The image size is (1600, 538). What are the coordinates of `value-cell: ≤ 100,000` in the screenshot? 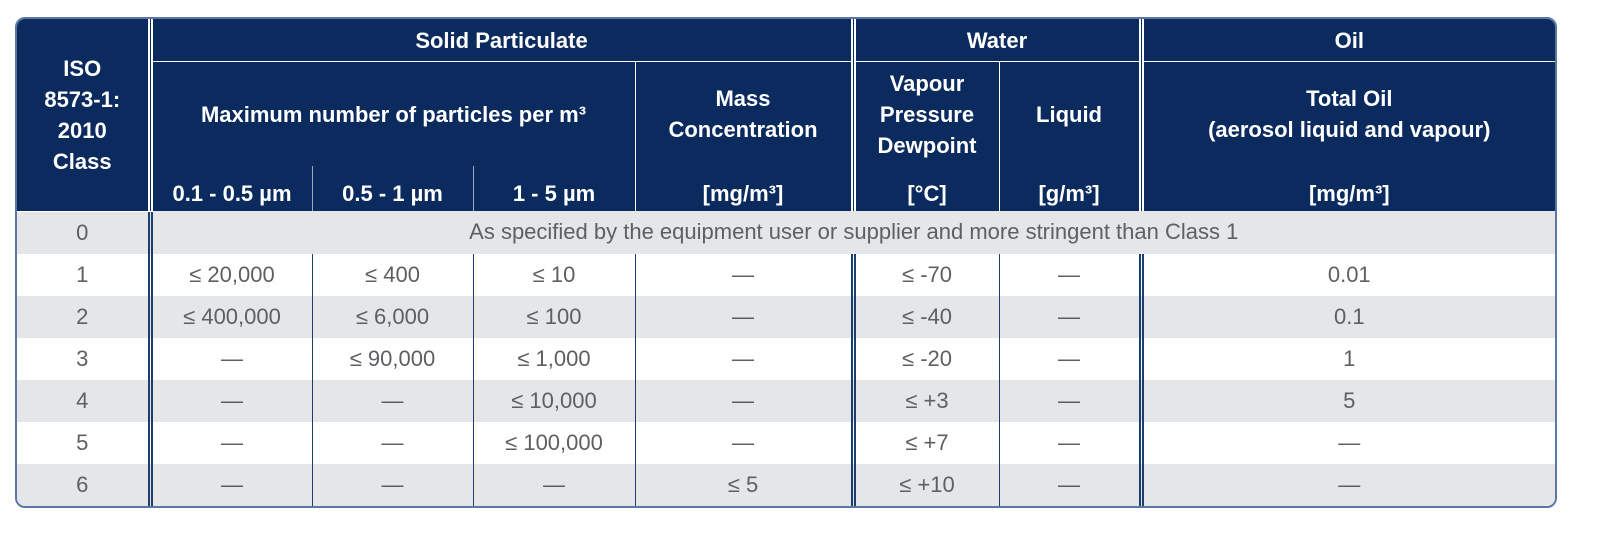 It's located at (553, 442).